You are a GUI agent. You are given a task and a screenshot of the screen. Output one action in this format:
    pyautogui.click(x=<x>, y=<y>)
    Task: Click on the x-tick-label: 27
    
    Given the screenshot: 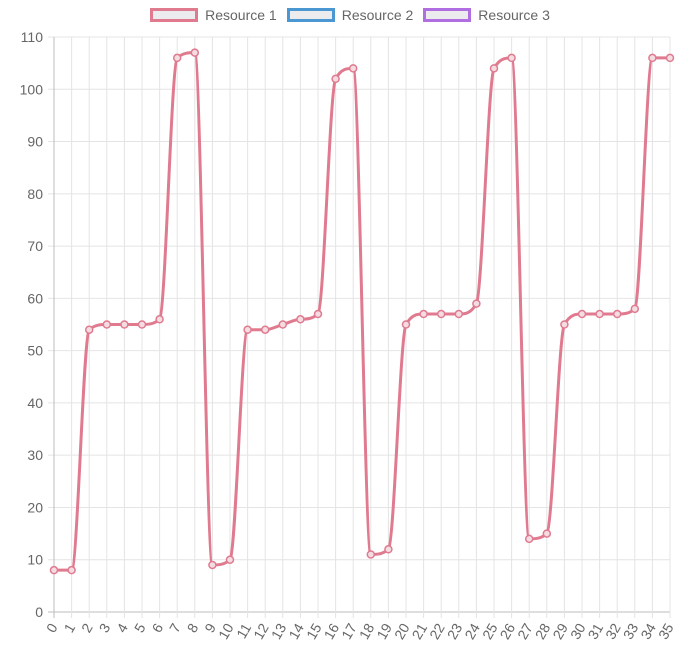 What is the action you would take?
    pyautogui.click(x=525, y=631)
    